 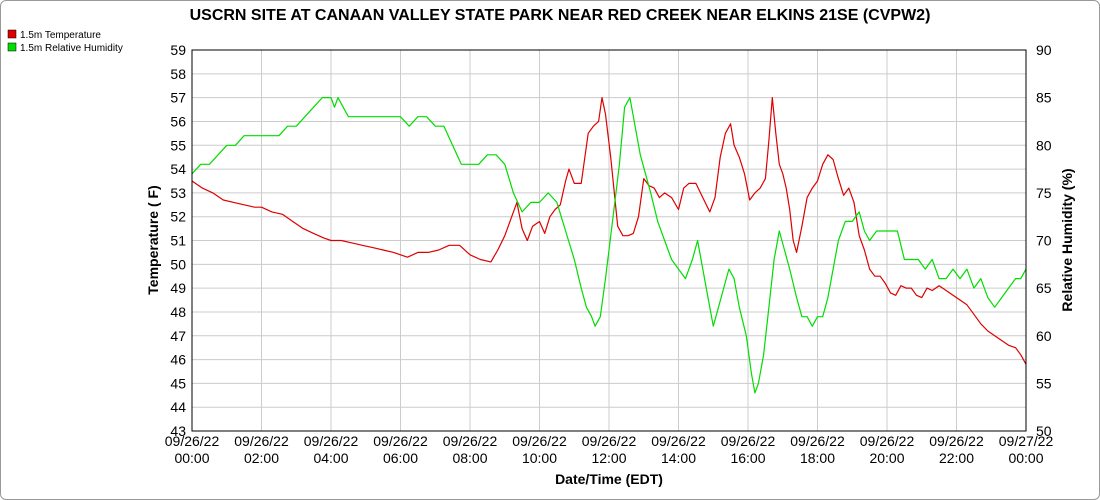 What do you see at coordinates (608, 458) in the screenshot?
I see `x-tick-label-time: 12:00` at bounding box center [608, 458].